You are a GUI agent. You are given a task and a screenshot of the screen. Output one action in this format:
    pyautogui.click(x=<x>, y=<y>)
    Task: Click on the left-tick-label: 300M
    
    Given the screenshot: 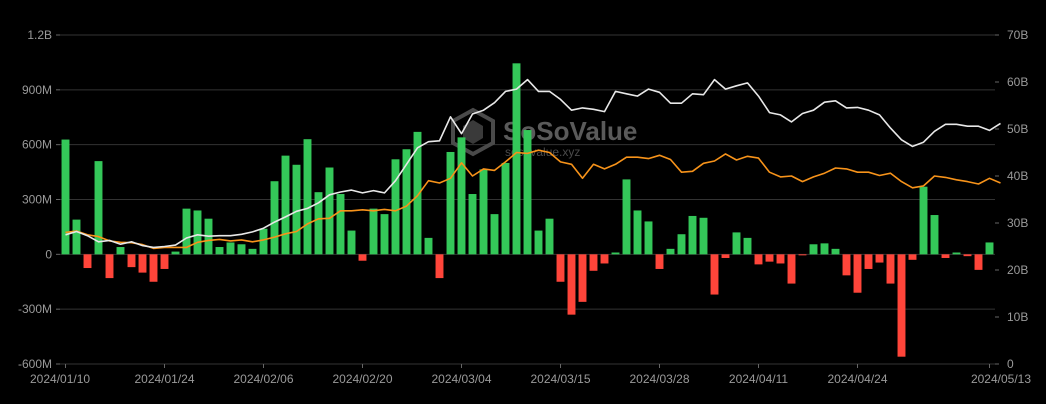 What is the action you would take?
    pyautogui.click(x=37, y=200)
    